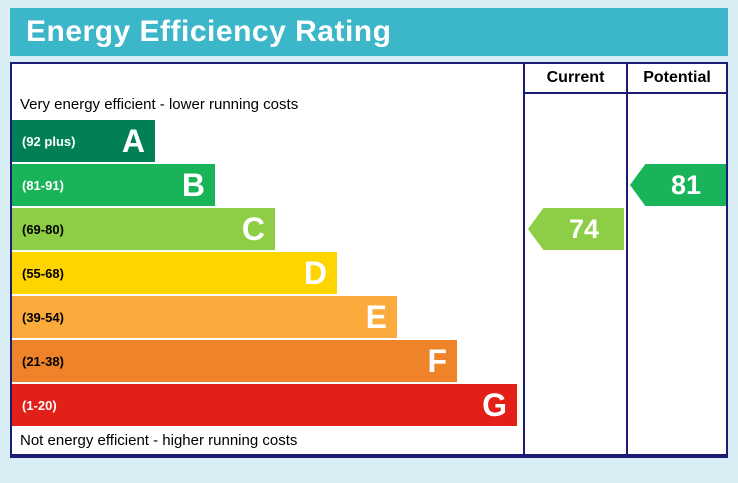  What do you see at coordinates (43, 317) in the screenshot?
I see `band-e-range: (39-54)` at bounding box center [43, 317].